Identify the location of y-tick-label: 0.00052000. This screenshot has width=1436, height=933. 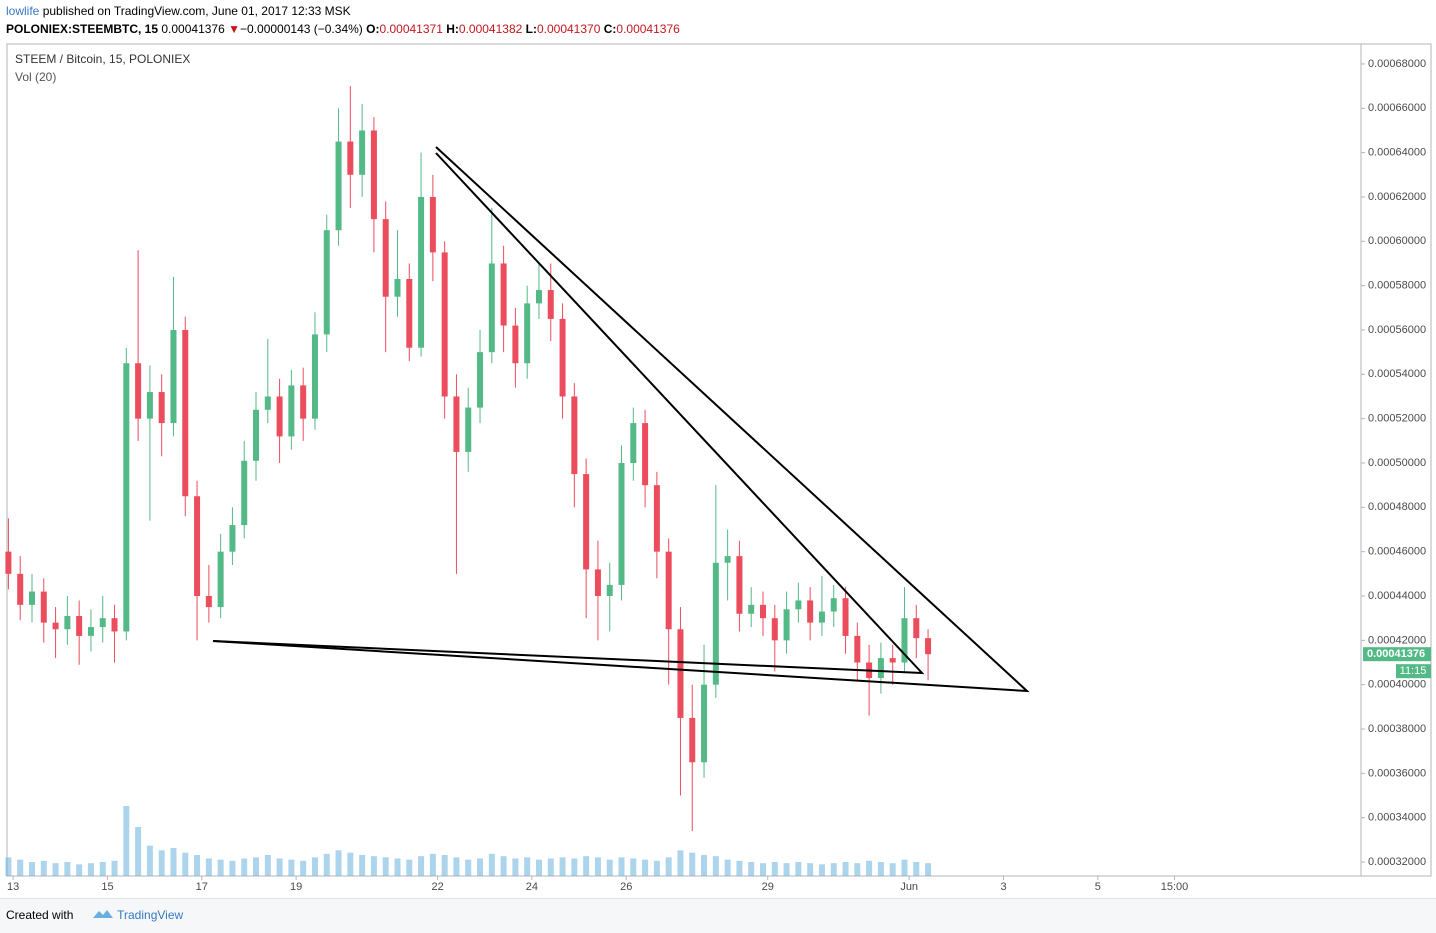
(1397, 419).